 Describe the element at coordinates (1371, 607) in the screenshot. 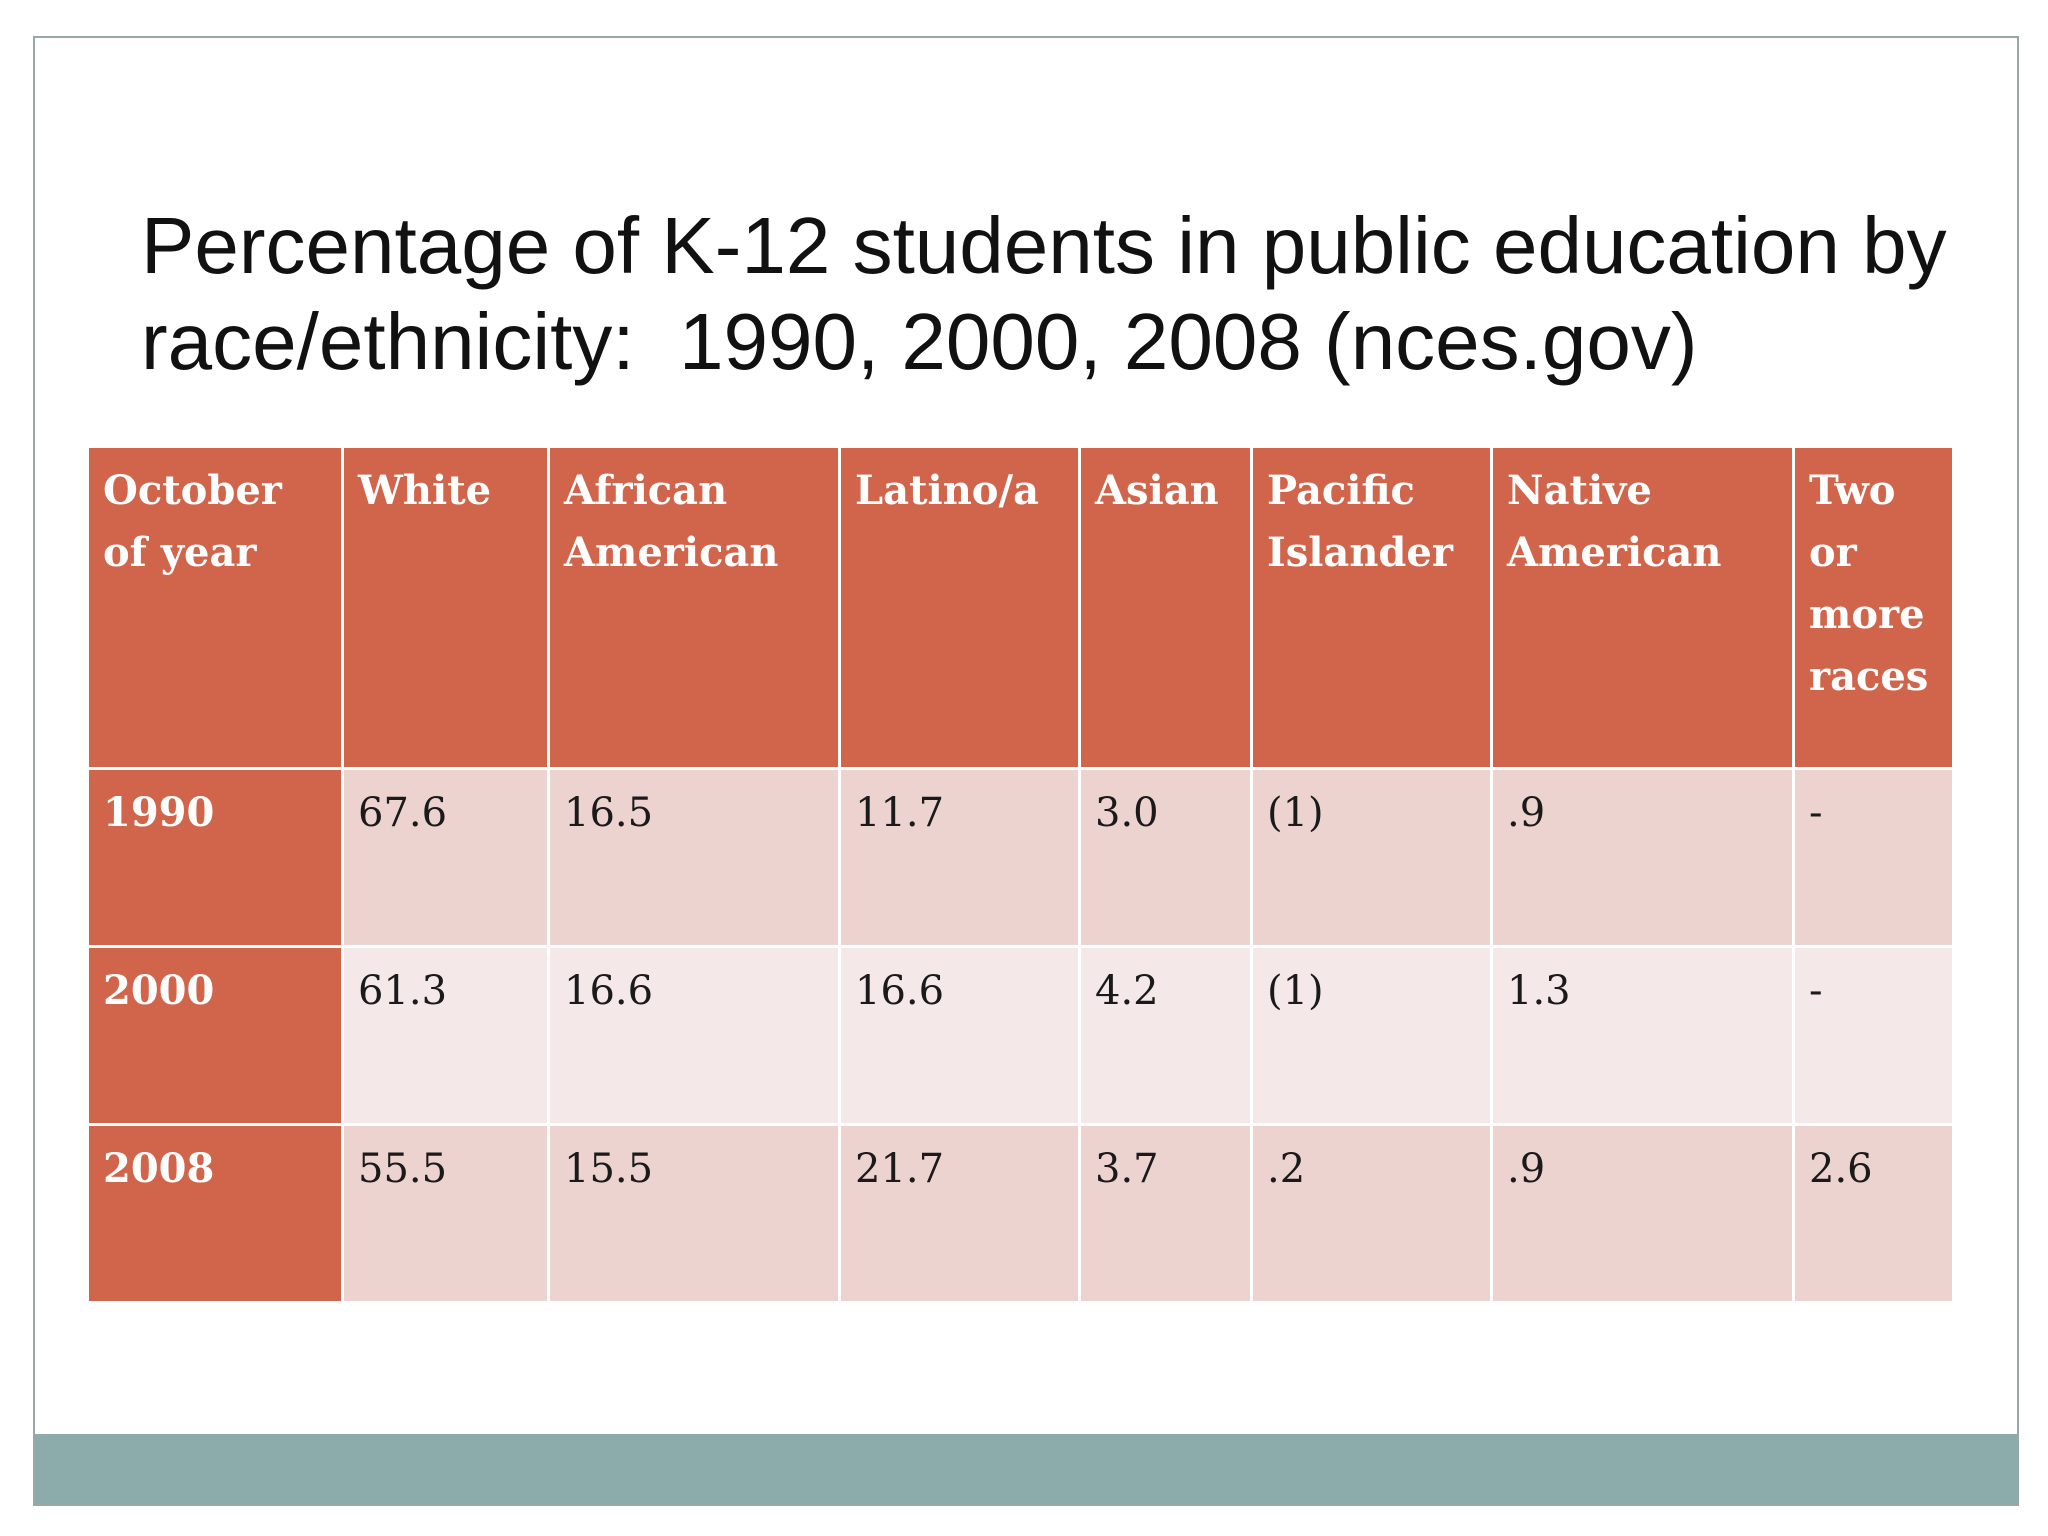

I see `header-pacific-islander: Pacific Islander` at that location.